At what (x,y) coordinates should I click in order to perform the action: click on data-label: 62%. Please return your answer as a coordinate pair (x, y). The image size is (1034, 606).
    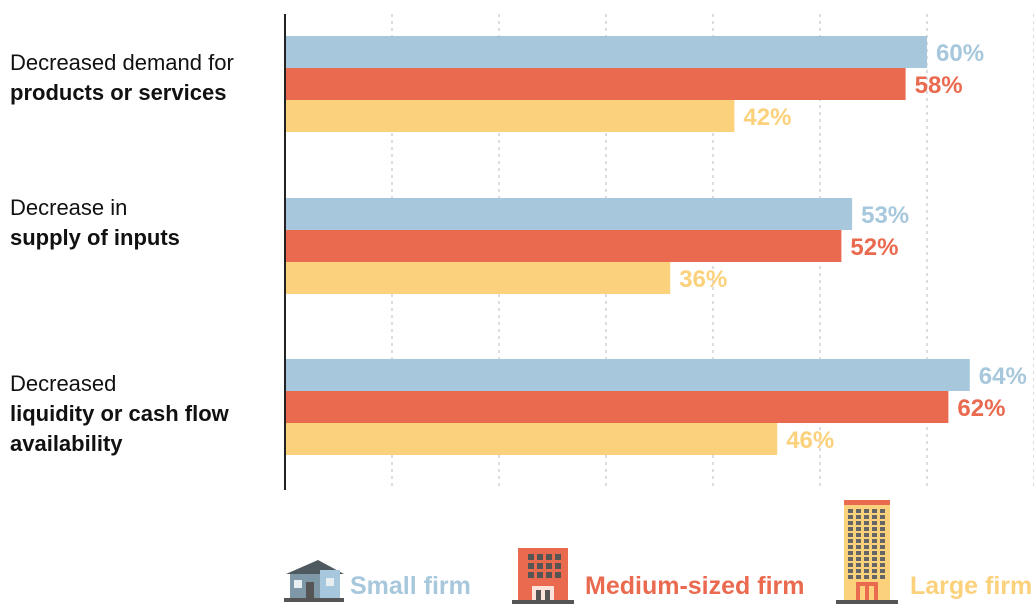
    Looking at the image, I should click on (981, 408).